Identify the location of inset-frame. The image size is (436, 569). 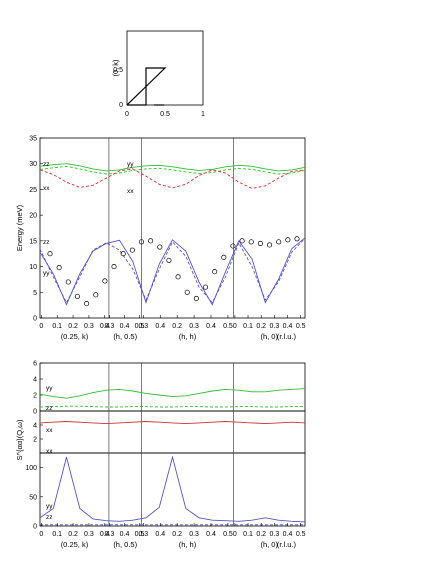
(165, 68).